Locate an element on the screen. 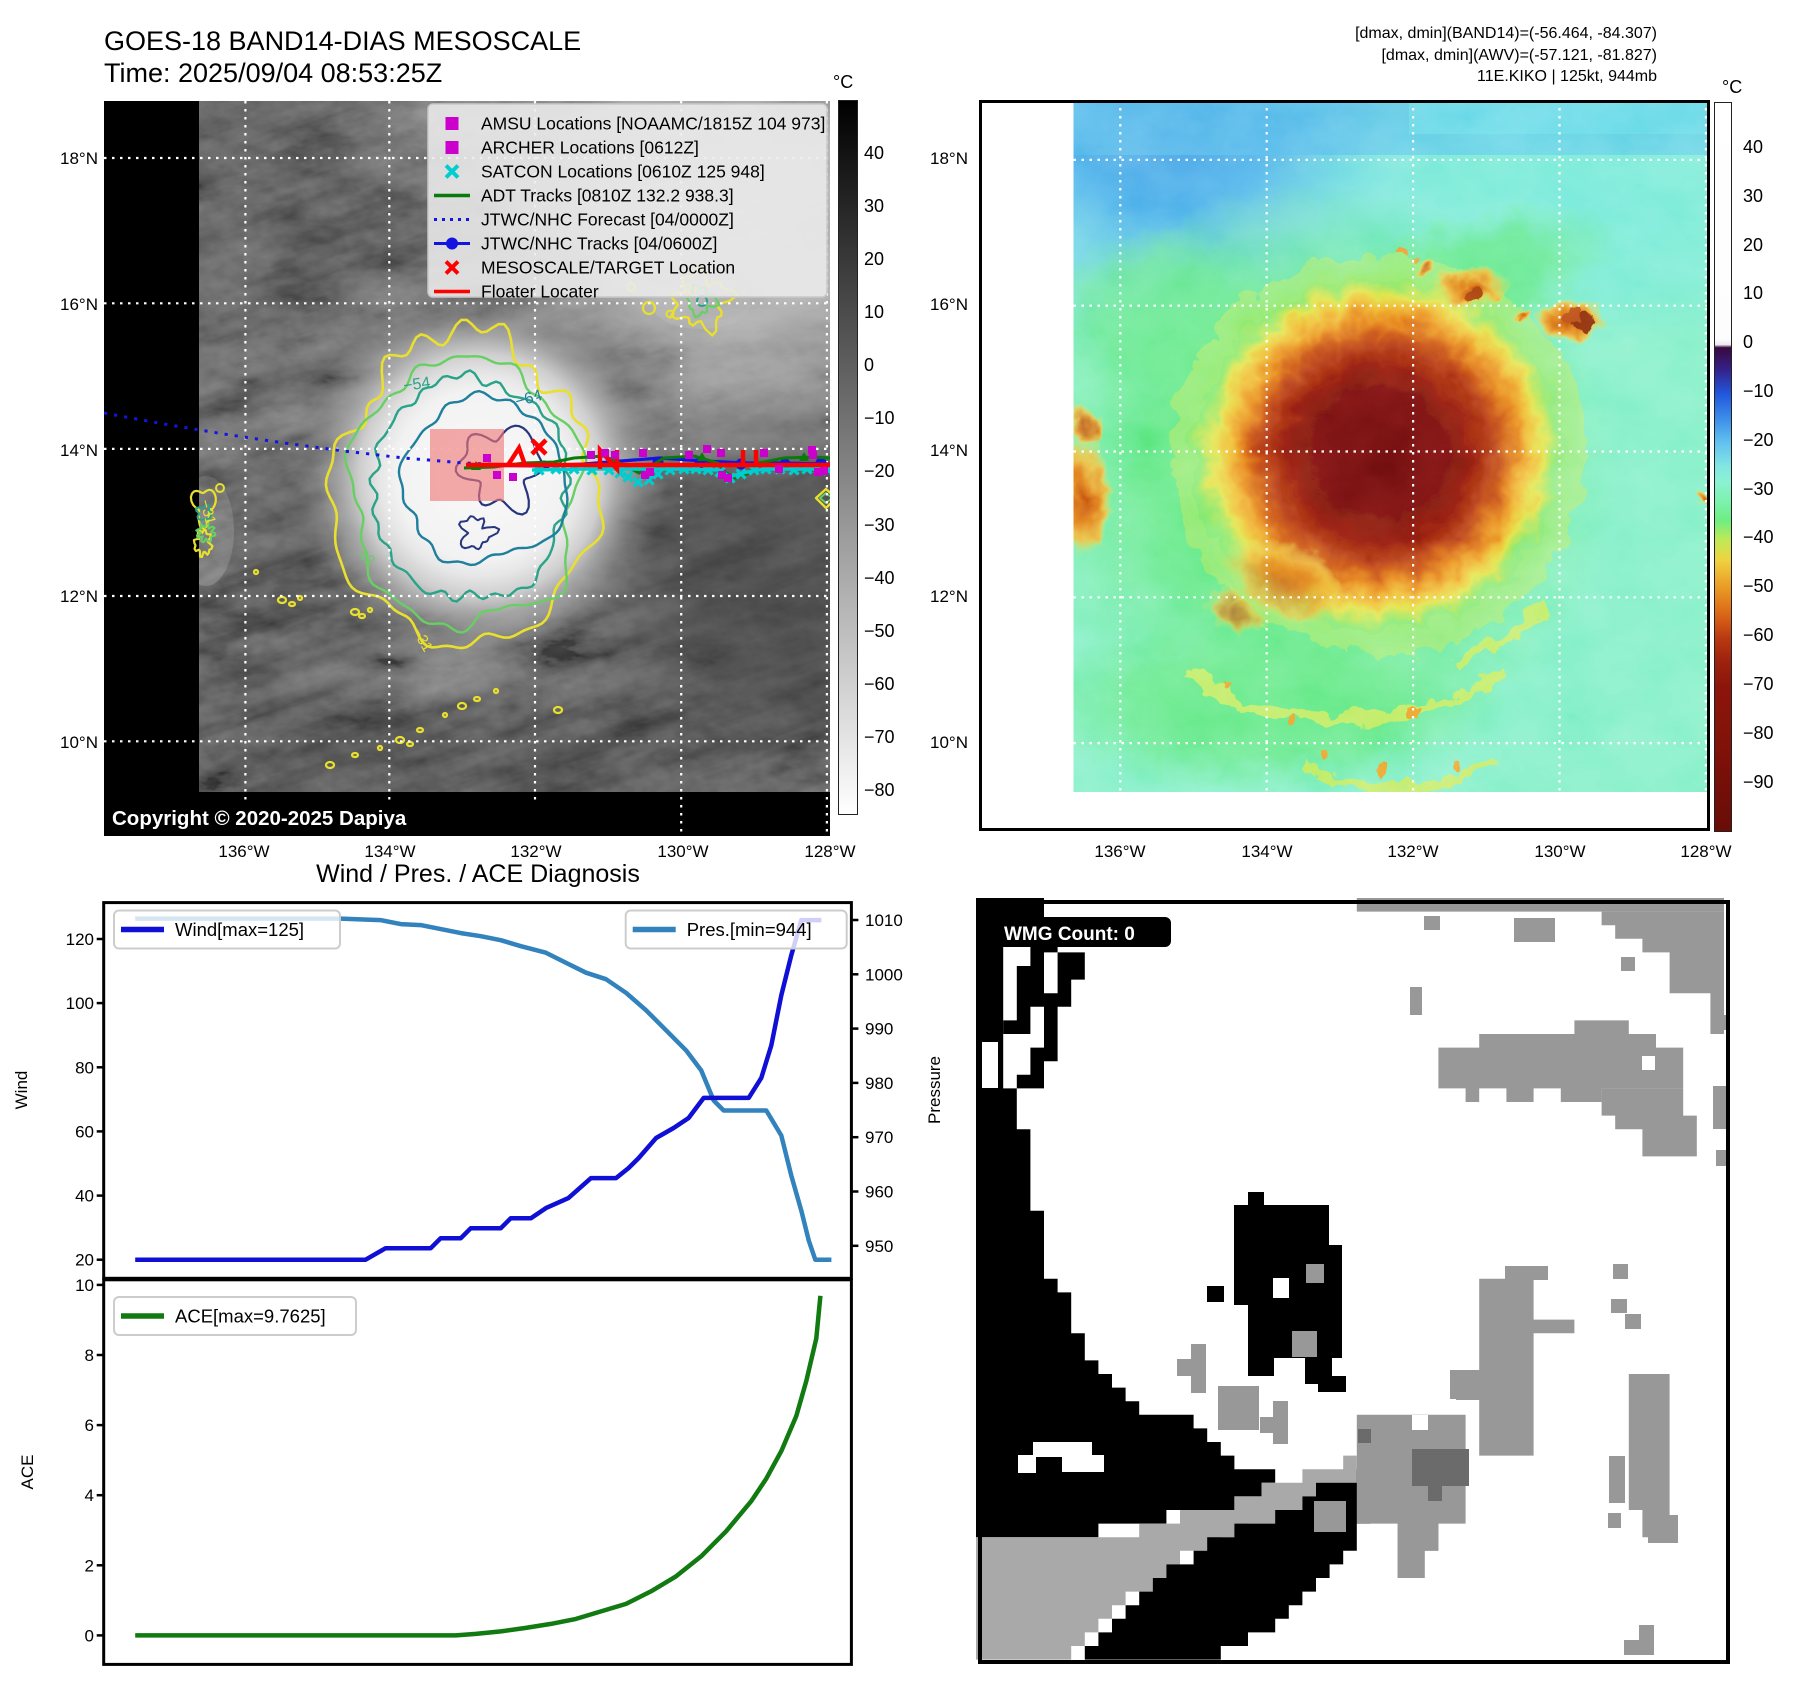 The image size is (1797, 1690). svg-text: −31 is located at coordinates (207, 512).